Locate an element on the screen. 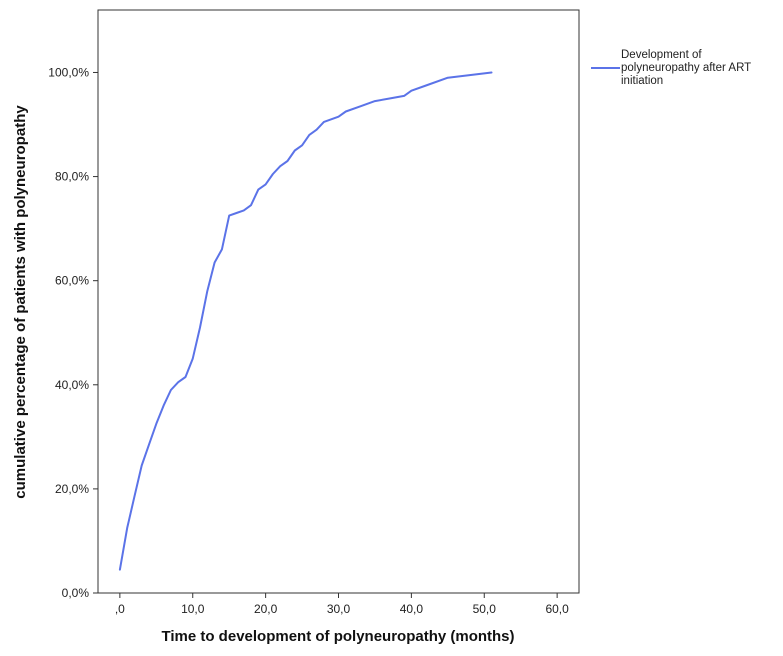 The height and width of the screenshot is (656, 783). x-tick-label: 40,0 is located at coordinates (412, 609).